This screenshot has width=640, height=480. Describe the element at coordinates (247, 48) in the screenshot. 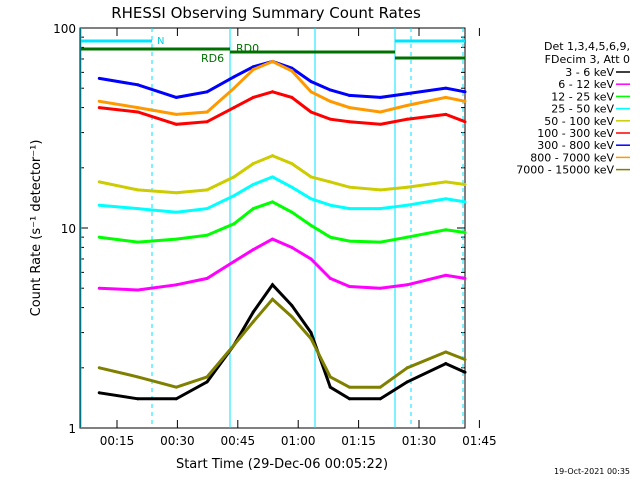

I see `annotation-rd0: RD0` at that location.